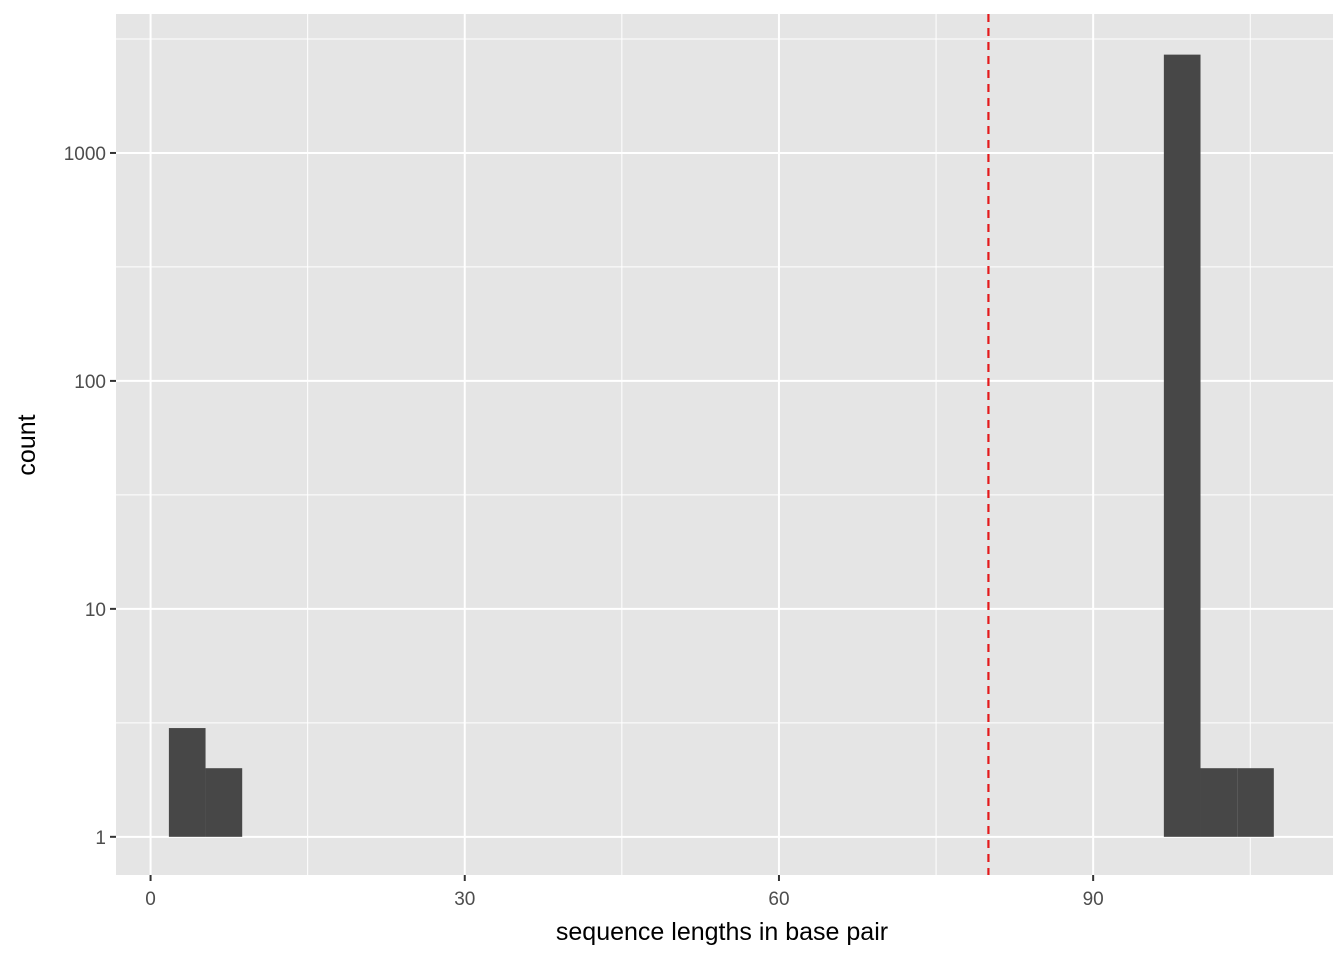 This screenshot has width=1344, height=965. What do you see at coordinates (722, 932) in the screenshot?
I see `x-axis-label: sequence lengths in base pair` at bounding box center [722, 932].